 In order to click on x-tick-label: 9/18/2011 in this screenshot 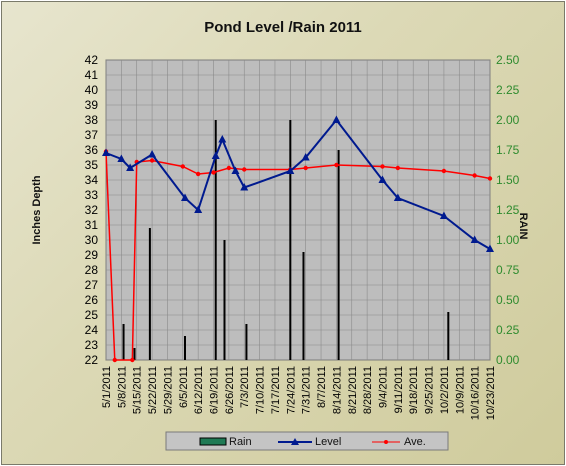, I will do `click(414, 390)`.